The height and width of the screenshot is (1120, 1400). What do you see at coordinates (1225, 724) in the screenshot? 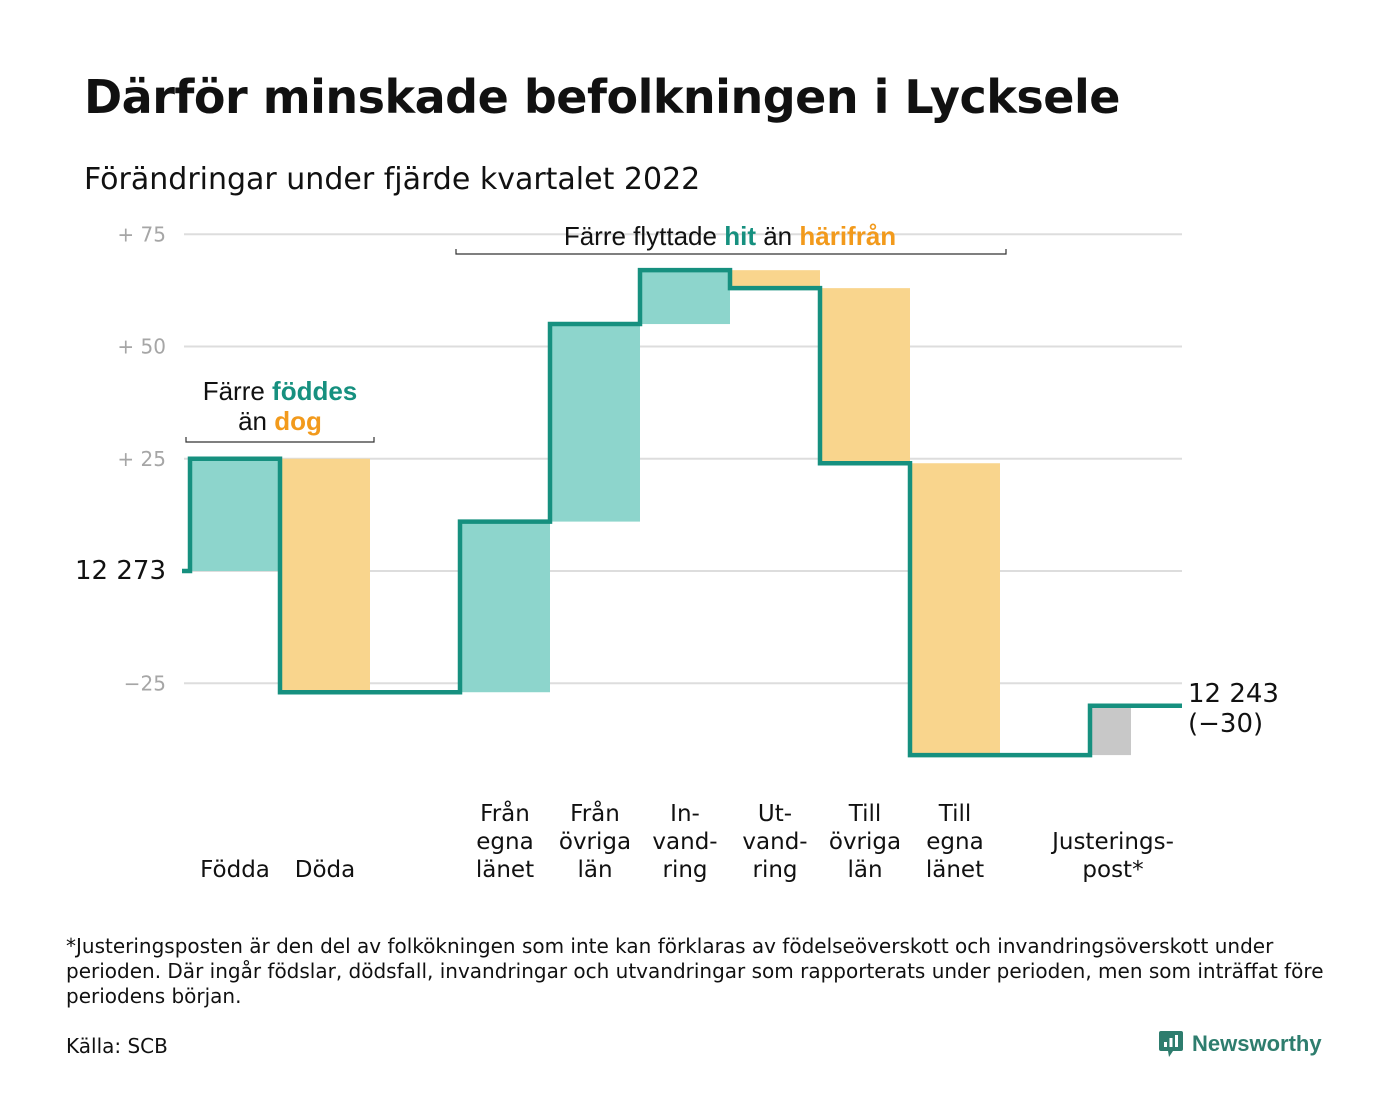
I see `end-value-label: (−30)` at bounding box center [1225, 724].